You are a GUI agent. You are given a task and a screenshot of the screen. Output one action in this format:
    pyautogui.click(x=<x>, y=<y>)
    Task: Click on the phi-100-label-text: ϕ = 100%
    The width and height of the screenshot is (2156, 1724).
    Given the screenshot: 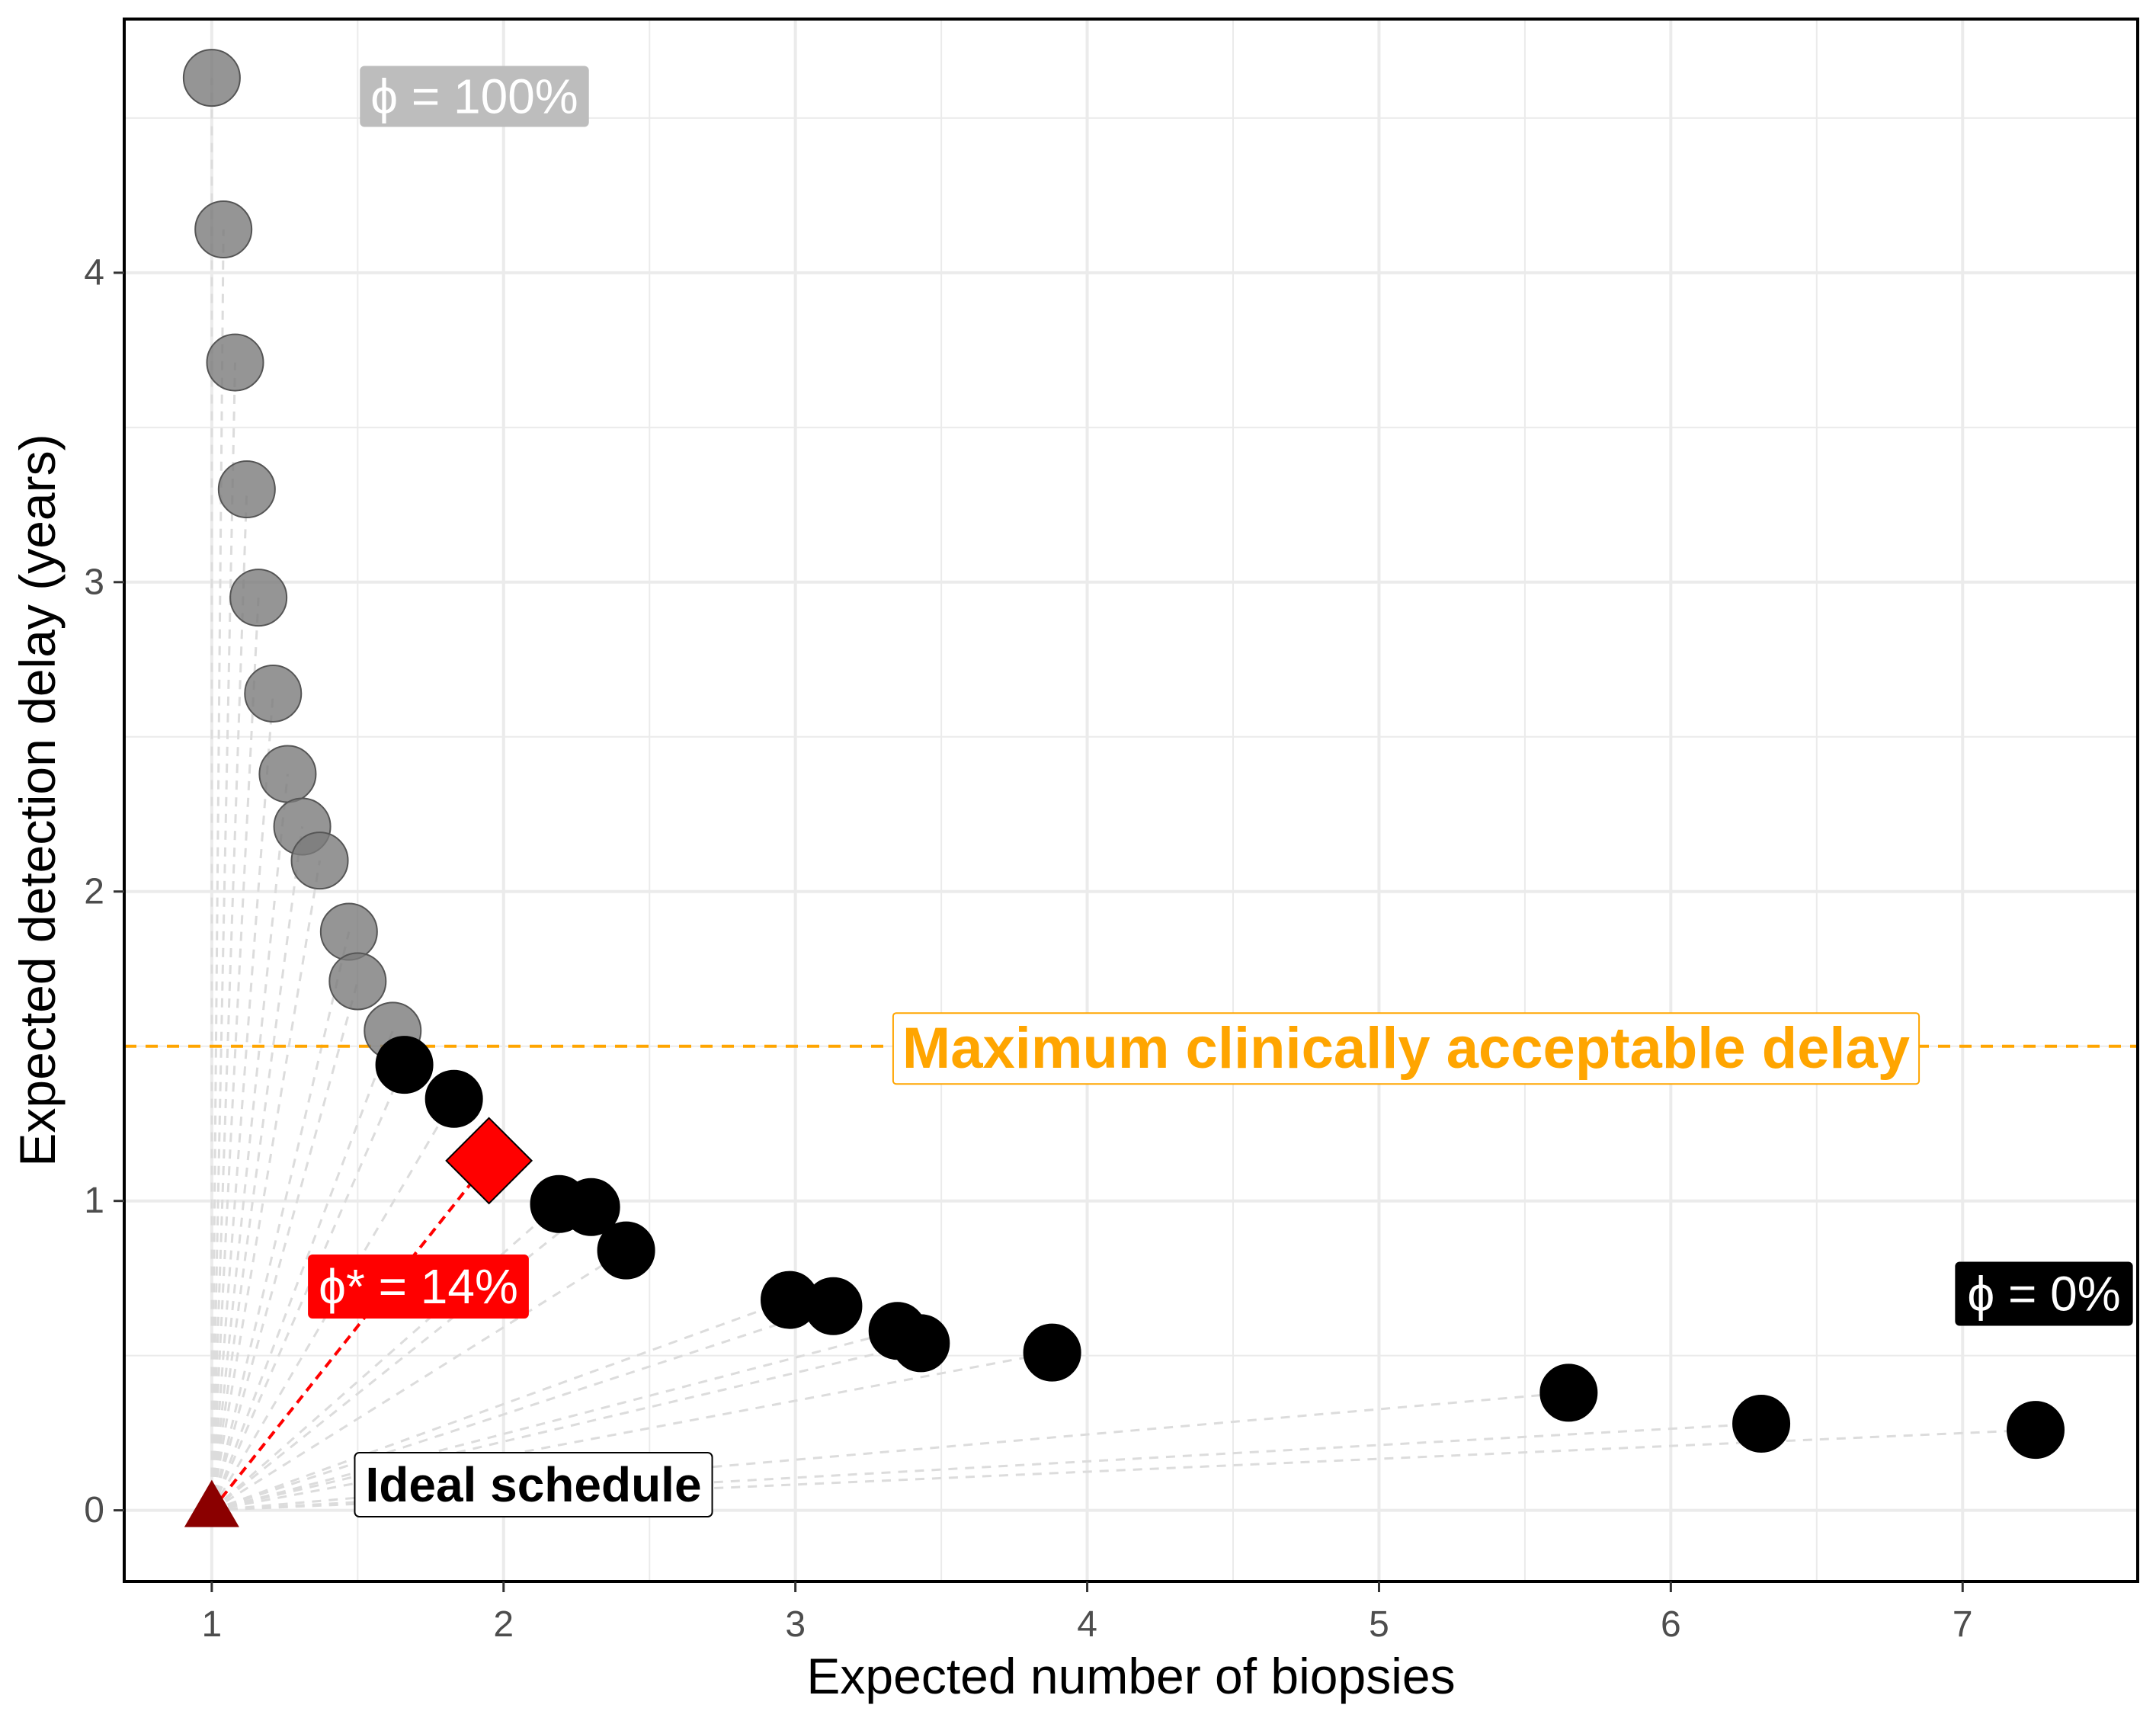 What is the action you would take?
    pyautogui.click(x=474, y=96)
    